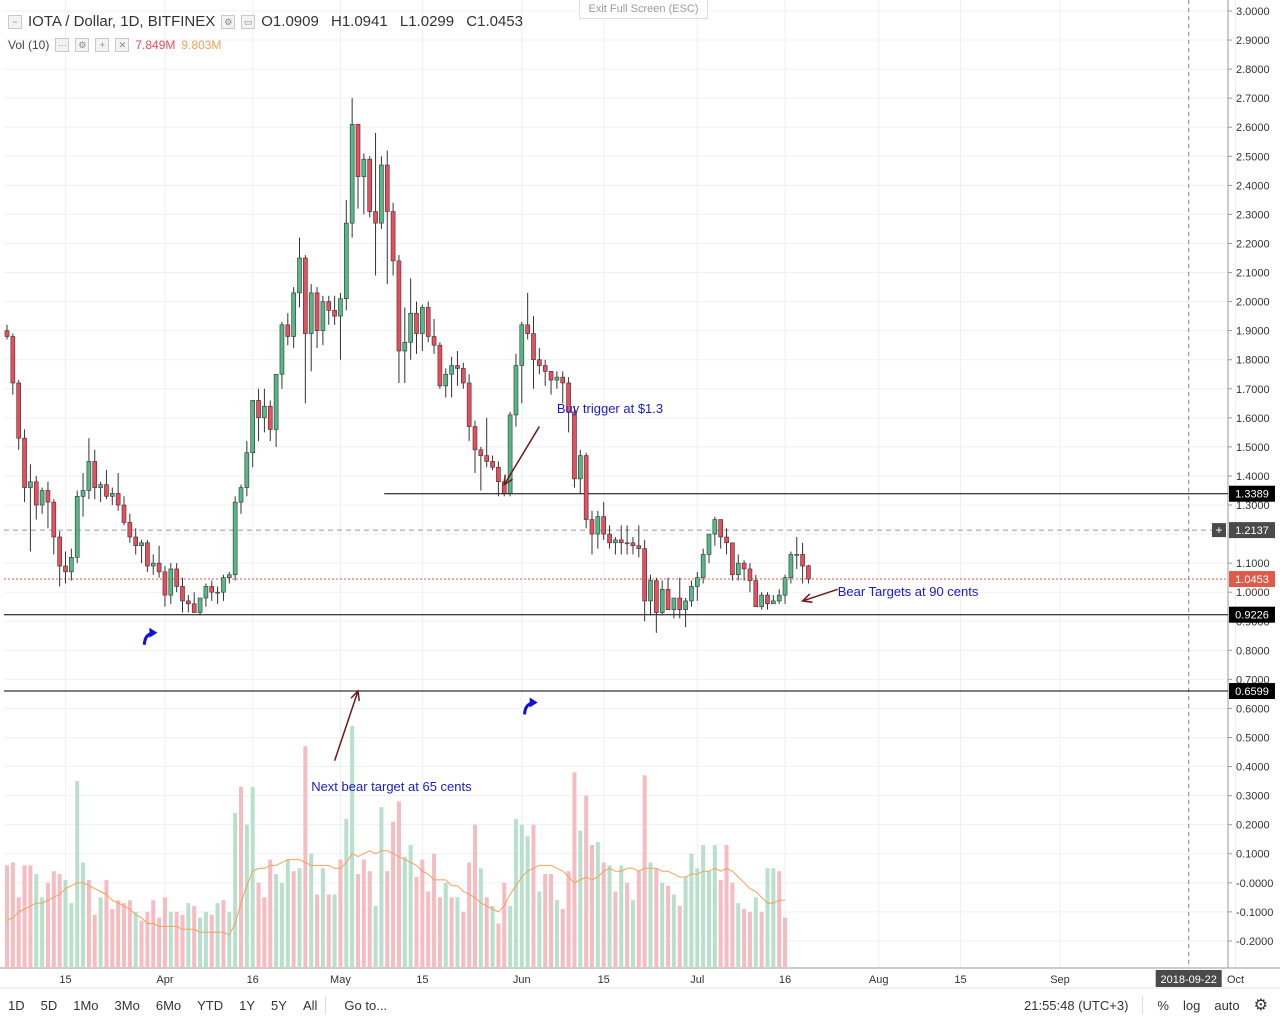 The image size is (1280, 1024). Describe the element at coordinates (82, 45) in the screenshot. I see `volume-settings-icon: ⚙` at that location.